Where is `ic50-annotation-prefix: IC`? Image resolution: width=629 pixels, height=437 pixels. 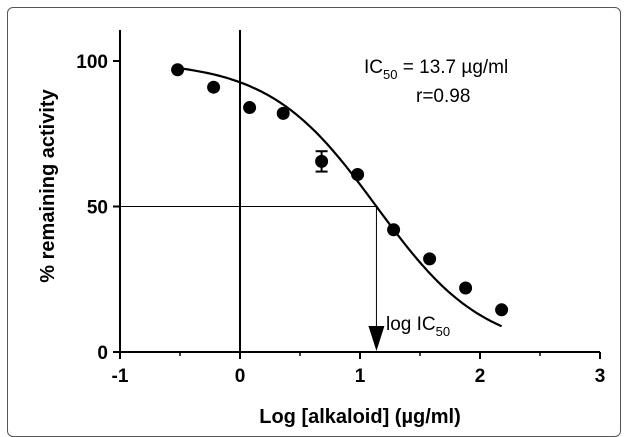
ic50-annotation-prefix: IC is located at coordinates (373, 67).